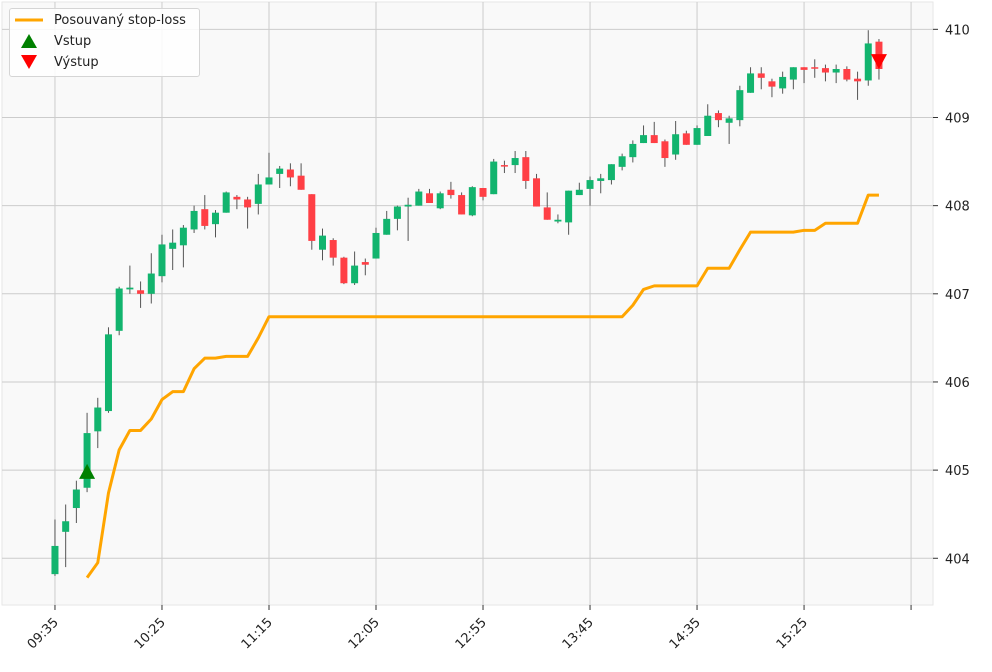 This screenshot has height=672, width=992. Describe the element at coordinates (364, 633) in the screenshot. I see `x-tick-label: 12:05` at that location.